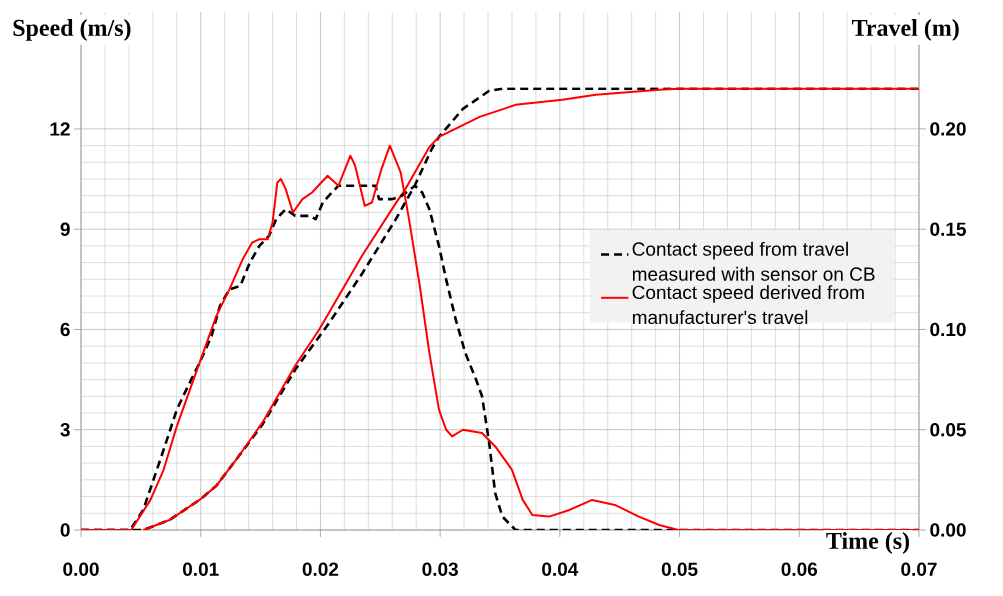  I want to click on y-tick-label: 6, so click(65, 329).